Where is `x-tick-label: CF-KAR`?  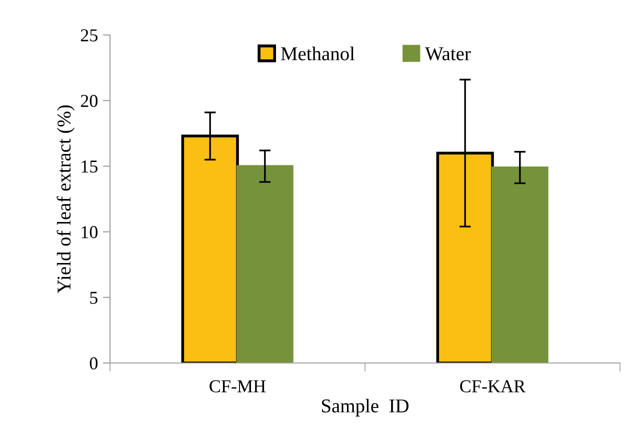 x-tick-label: CF-KAR is located at coordinates (493, 386).